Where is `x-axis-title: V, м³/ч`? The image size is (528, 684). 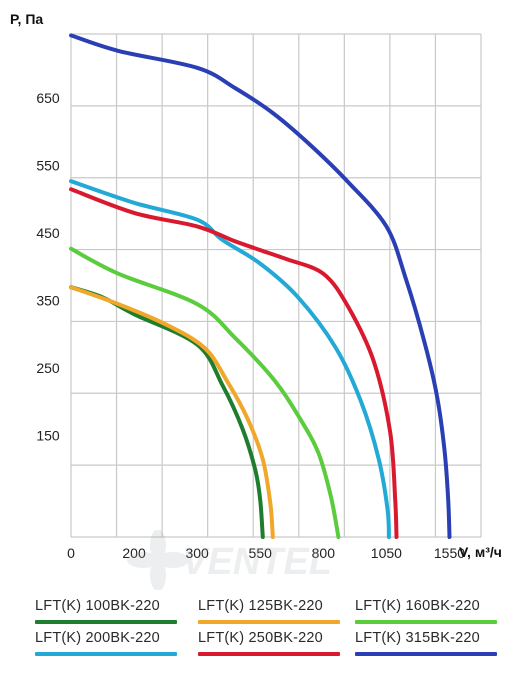
x-axis-title: V, м³/ч is located at coordinates (480, 552).